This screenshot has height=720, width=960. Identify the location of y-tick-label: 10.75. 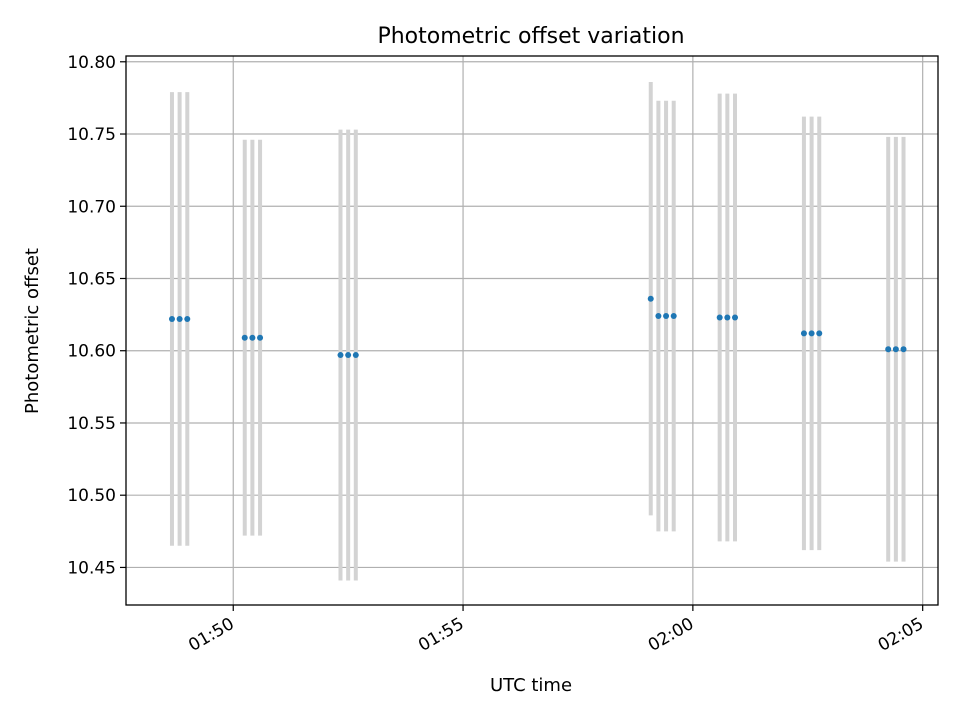
(91, 135).